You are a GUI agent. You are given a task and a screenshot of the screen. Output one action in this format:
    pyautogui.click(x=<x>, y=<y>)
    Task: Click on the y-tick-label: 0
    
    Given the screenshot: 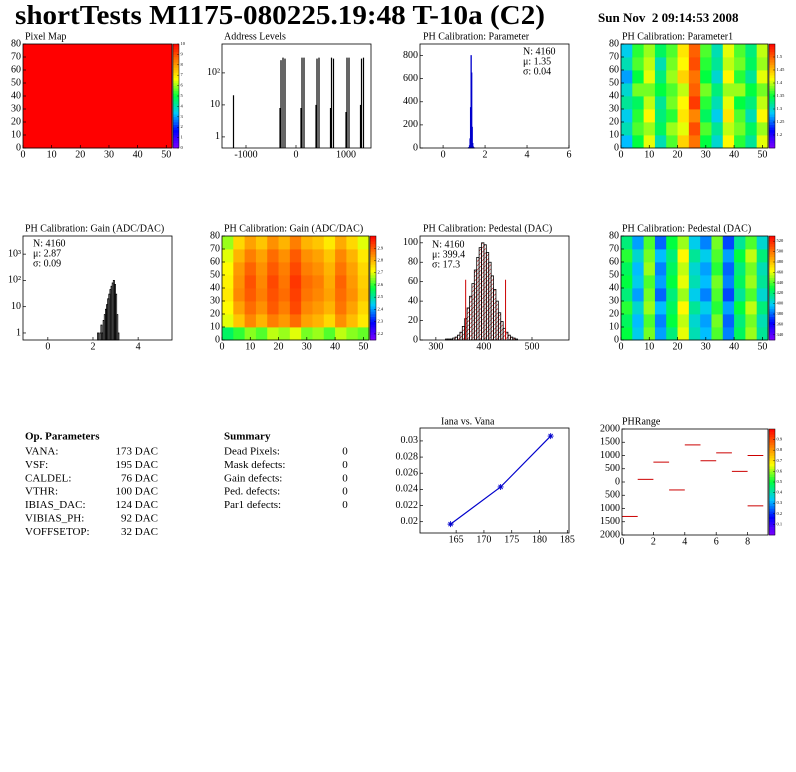 What is the action you would take?
    pyautogui.click(x=415, y=147)
    